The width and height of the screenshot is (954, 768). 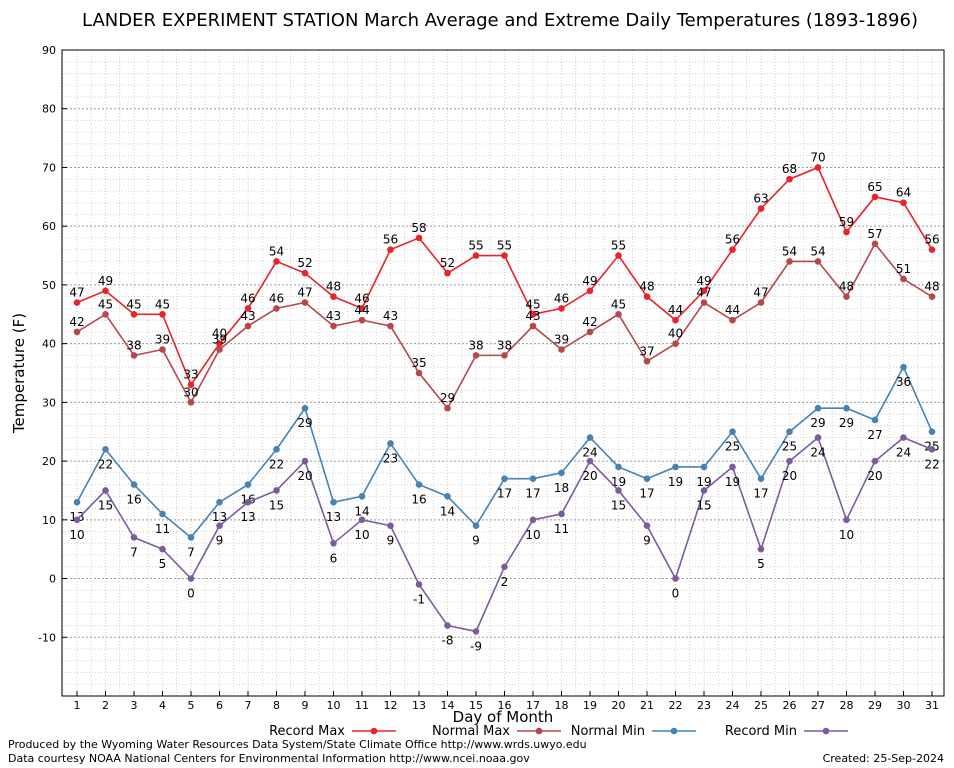 What do you see at coordinates (52, 344) in the screenshot?
I see `y-axis-ticks: -10 0 10 20 30 40 50 60 70 80 90` at bounding box center [52, 344].